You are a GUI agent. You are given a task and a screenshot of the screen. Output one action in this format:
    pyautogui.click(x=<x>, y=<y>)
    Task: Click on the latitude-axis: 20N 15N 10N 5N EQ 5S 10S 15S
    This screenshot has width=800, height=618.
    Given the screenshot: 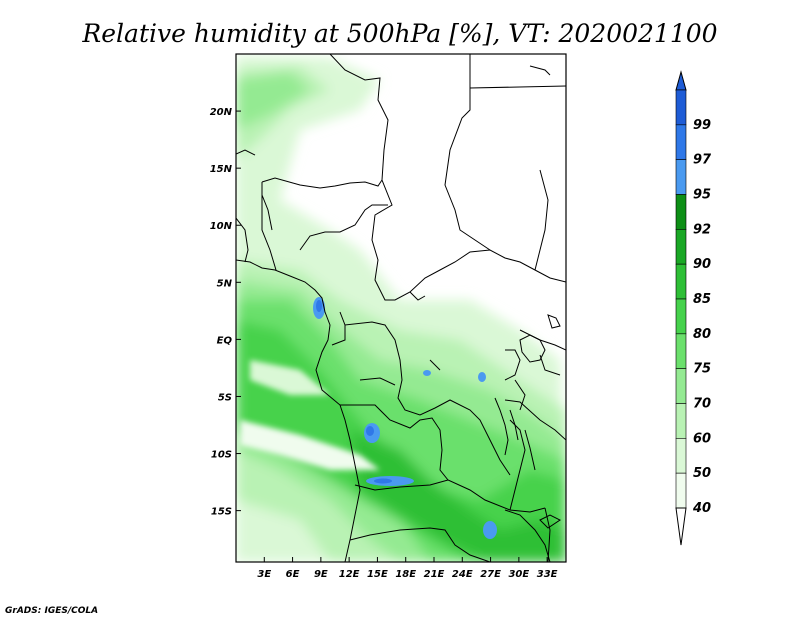 What is the action you would take?
    pyautogui.click(x=225, y=312)
    